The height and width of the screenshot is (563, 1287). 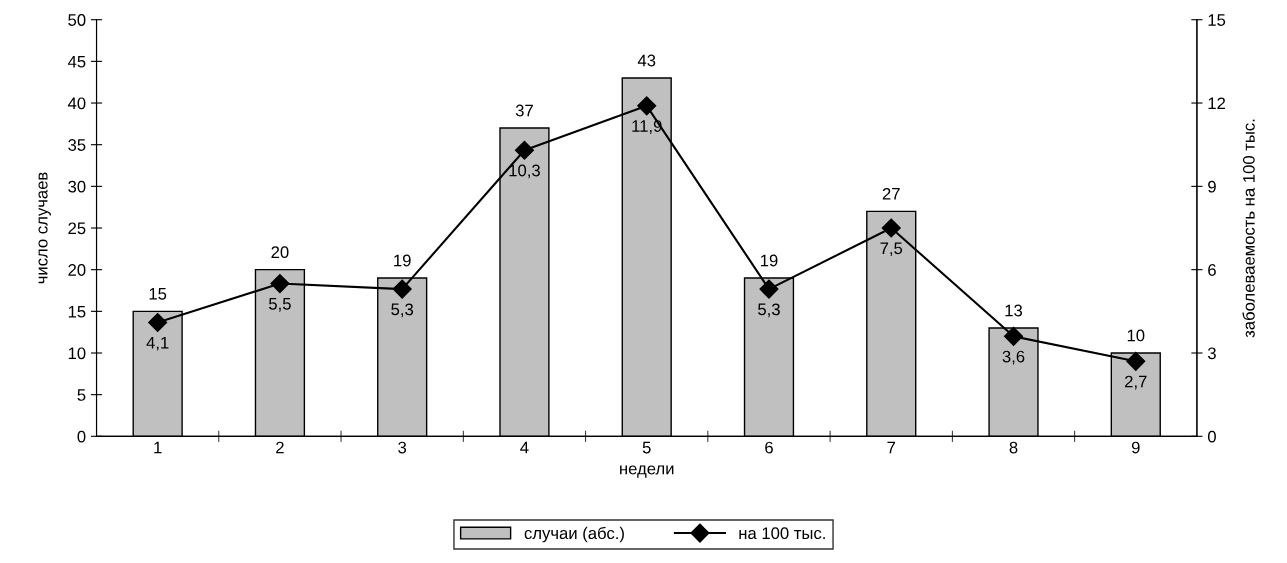 I want to click on x-tick-label: 2, so click(x=280, y=447).